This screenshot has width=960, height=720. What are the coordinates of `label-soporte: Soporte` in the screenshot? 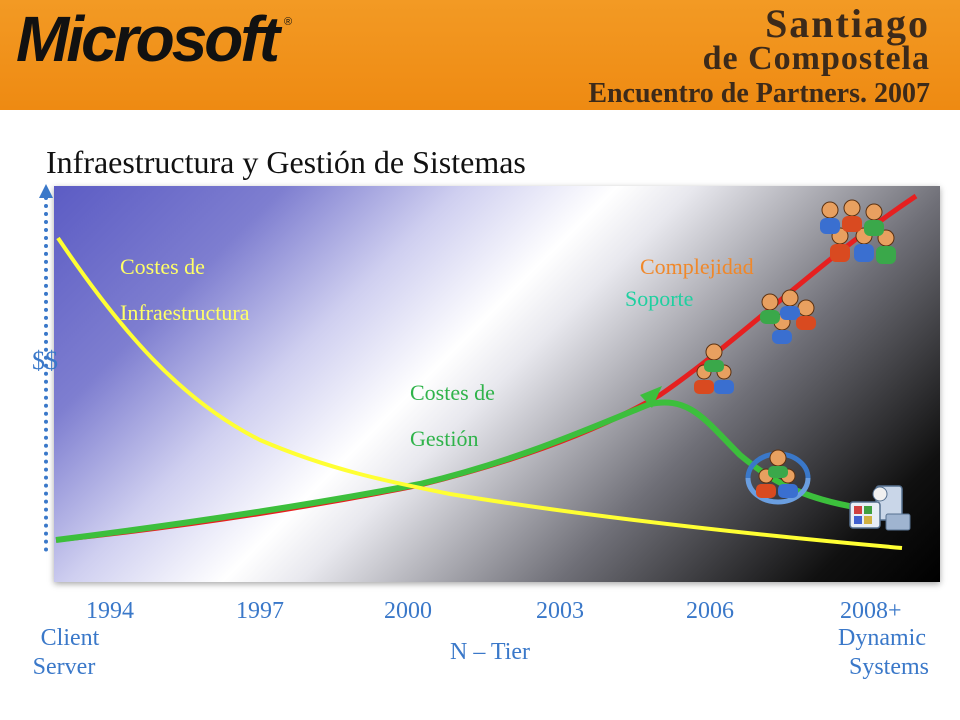 It's located at (659, 298).